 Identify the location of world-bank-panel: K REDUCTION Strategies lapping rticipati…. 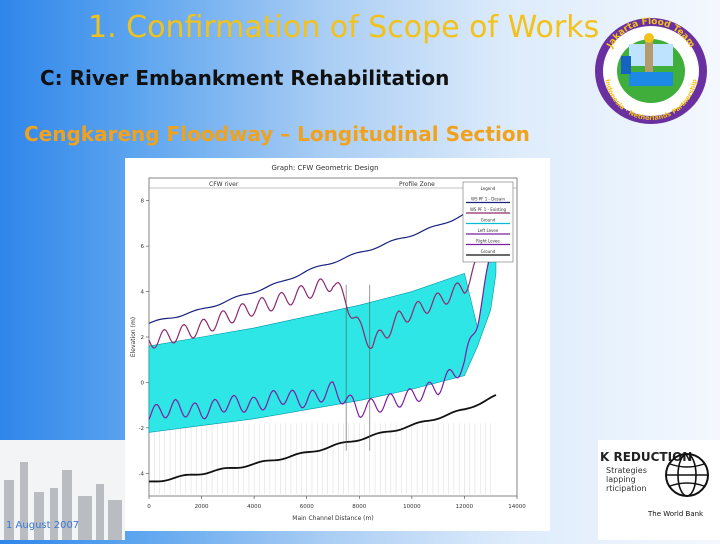
(659, 490).